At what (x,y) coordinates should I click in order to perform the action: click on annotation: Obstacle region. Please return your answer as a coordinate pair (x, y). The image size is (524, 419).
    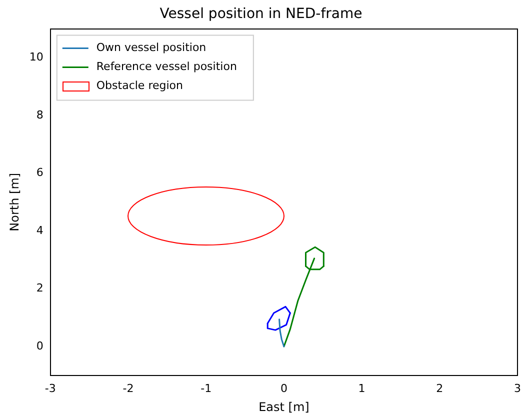
    Looking at the image, I should click on (140, 85).